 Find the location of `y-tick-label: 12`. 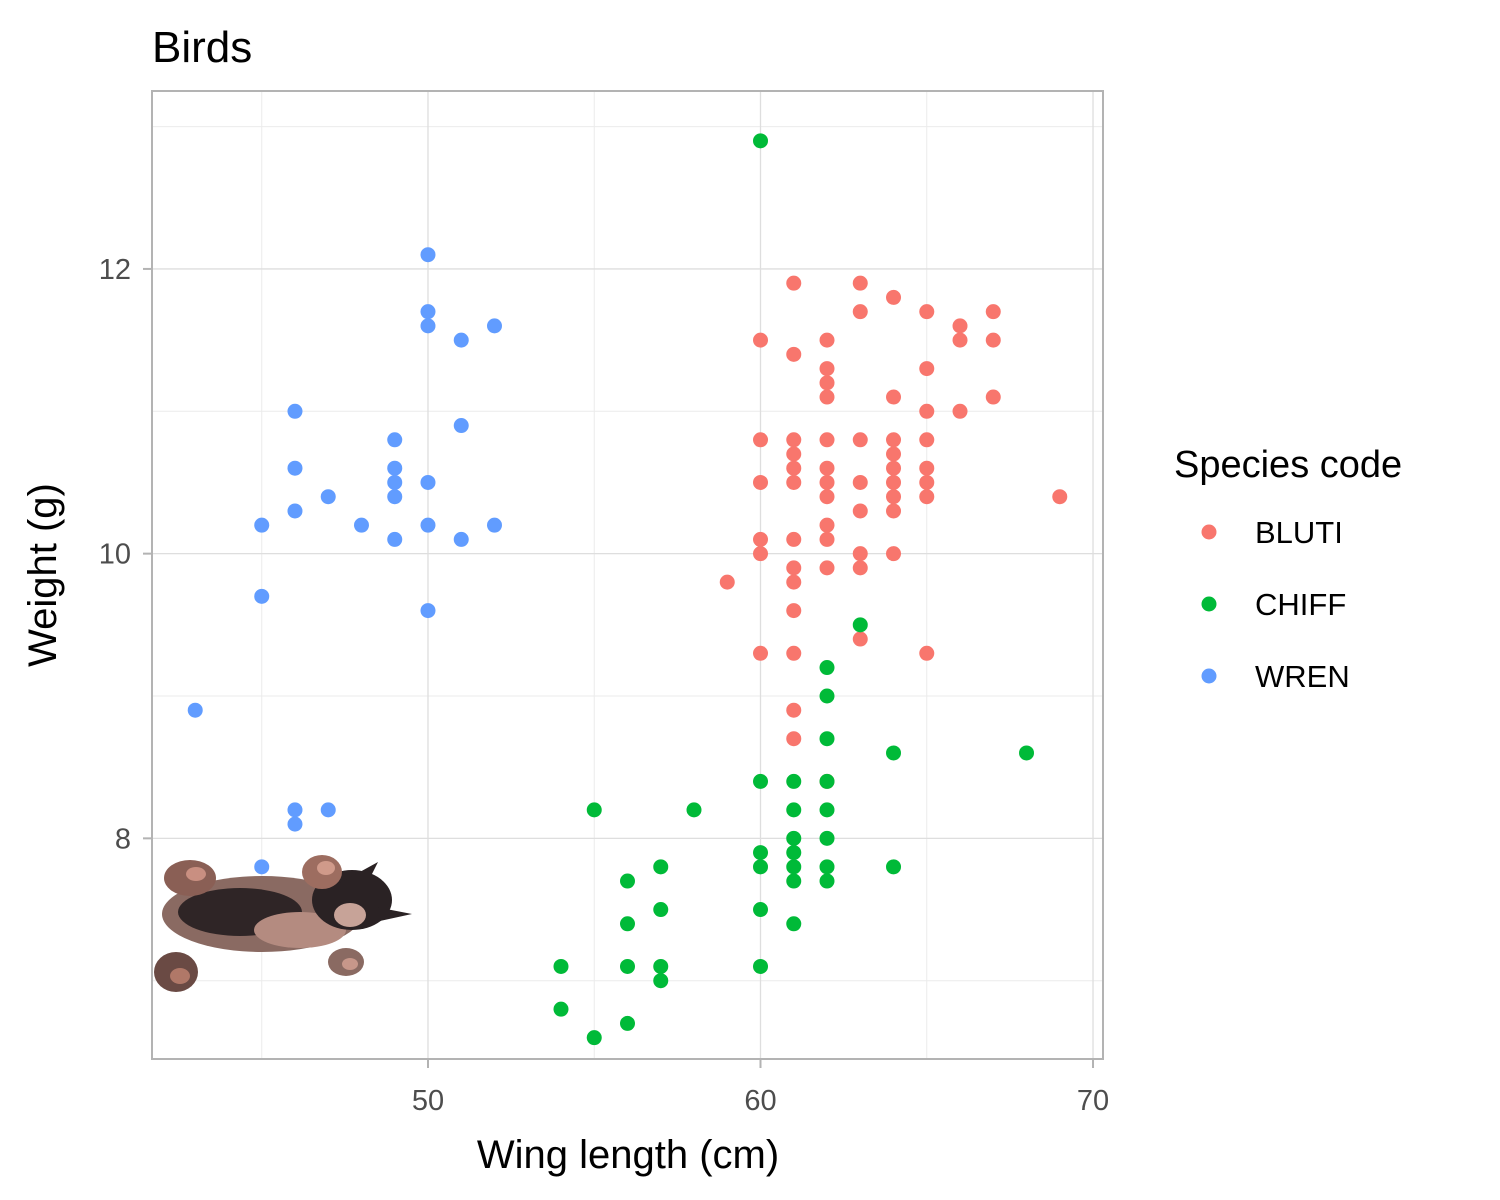

y-tick-label: 12 is located at coordinates (115, 270).